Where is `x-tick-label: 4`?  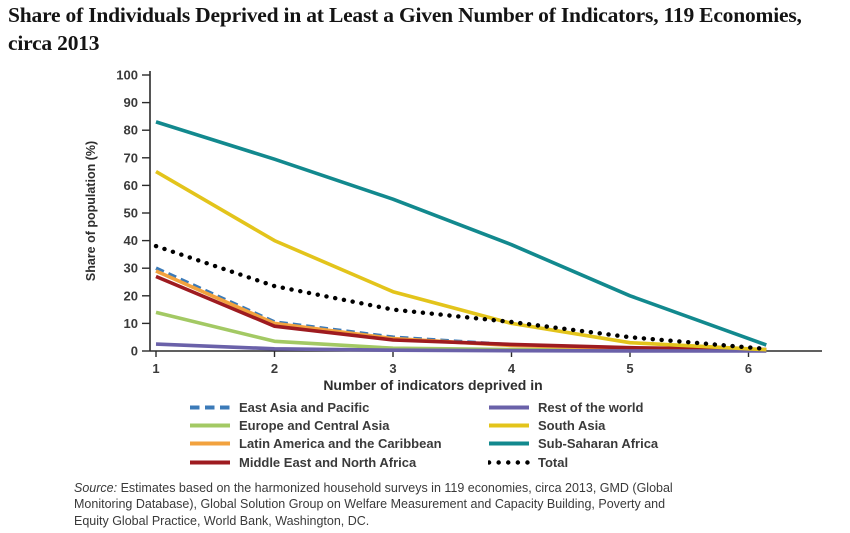 x-tick-label: 4 is located at coordinates (512, 368).